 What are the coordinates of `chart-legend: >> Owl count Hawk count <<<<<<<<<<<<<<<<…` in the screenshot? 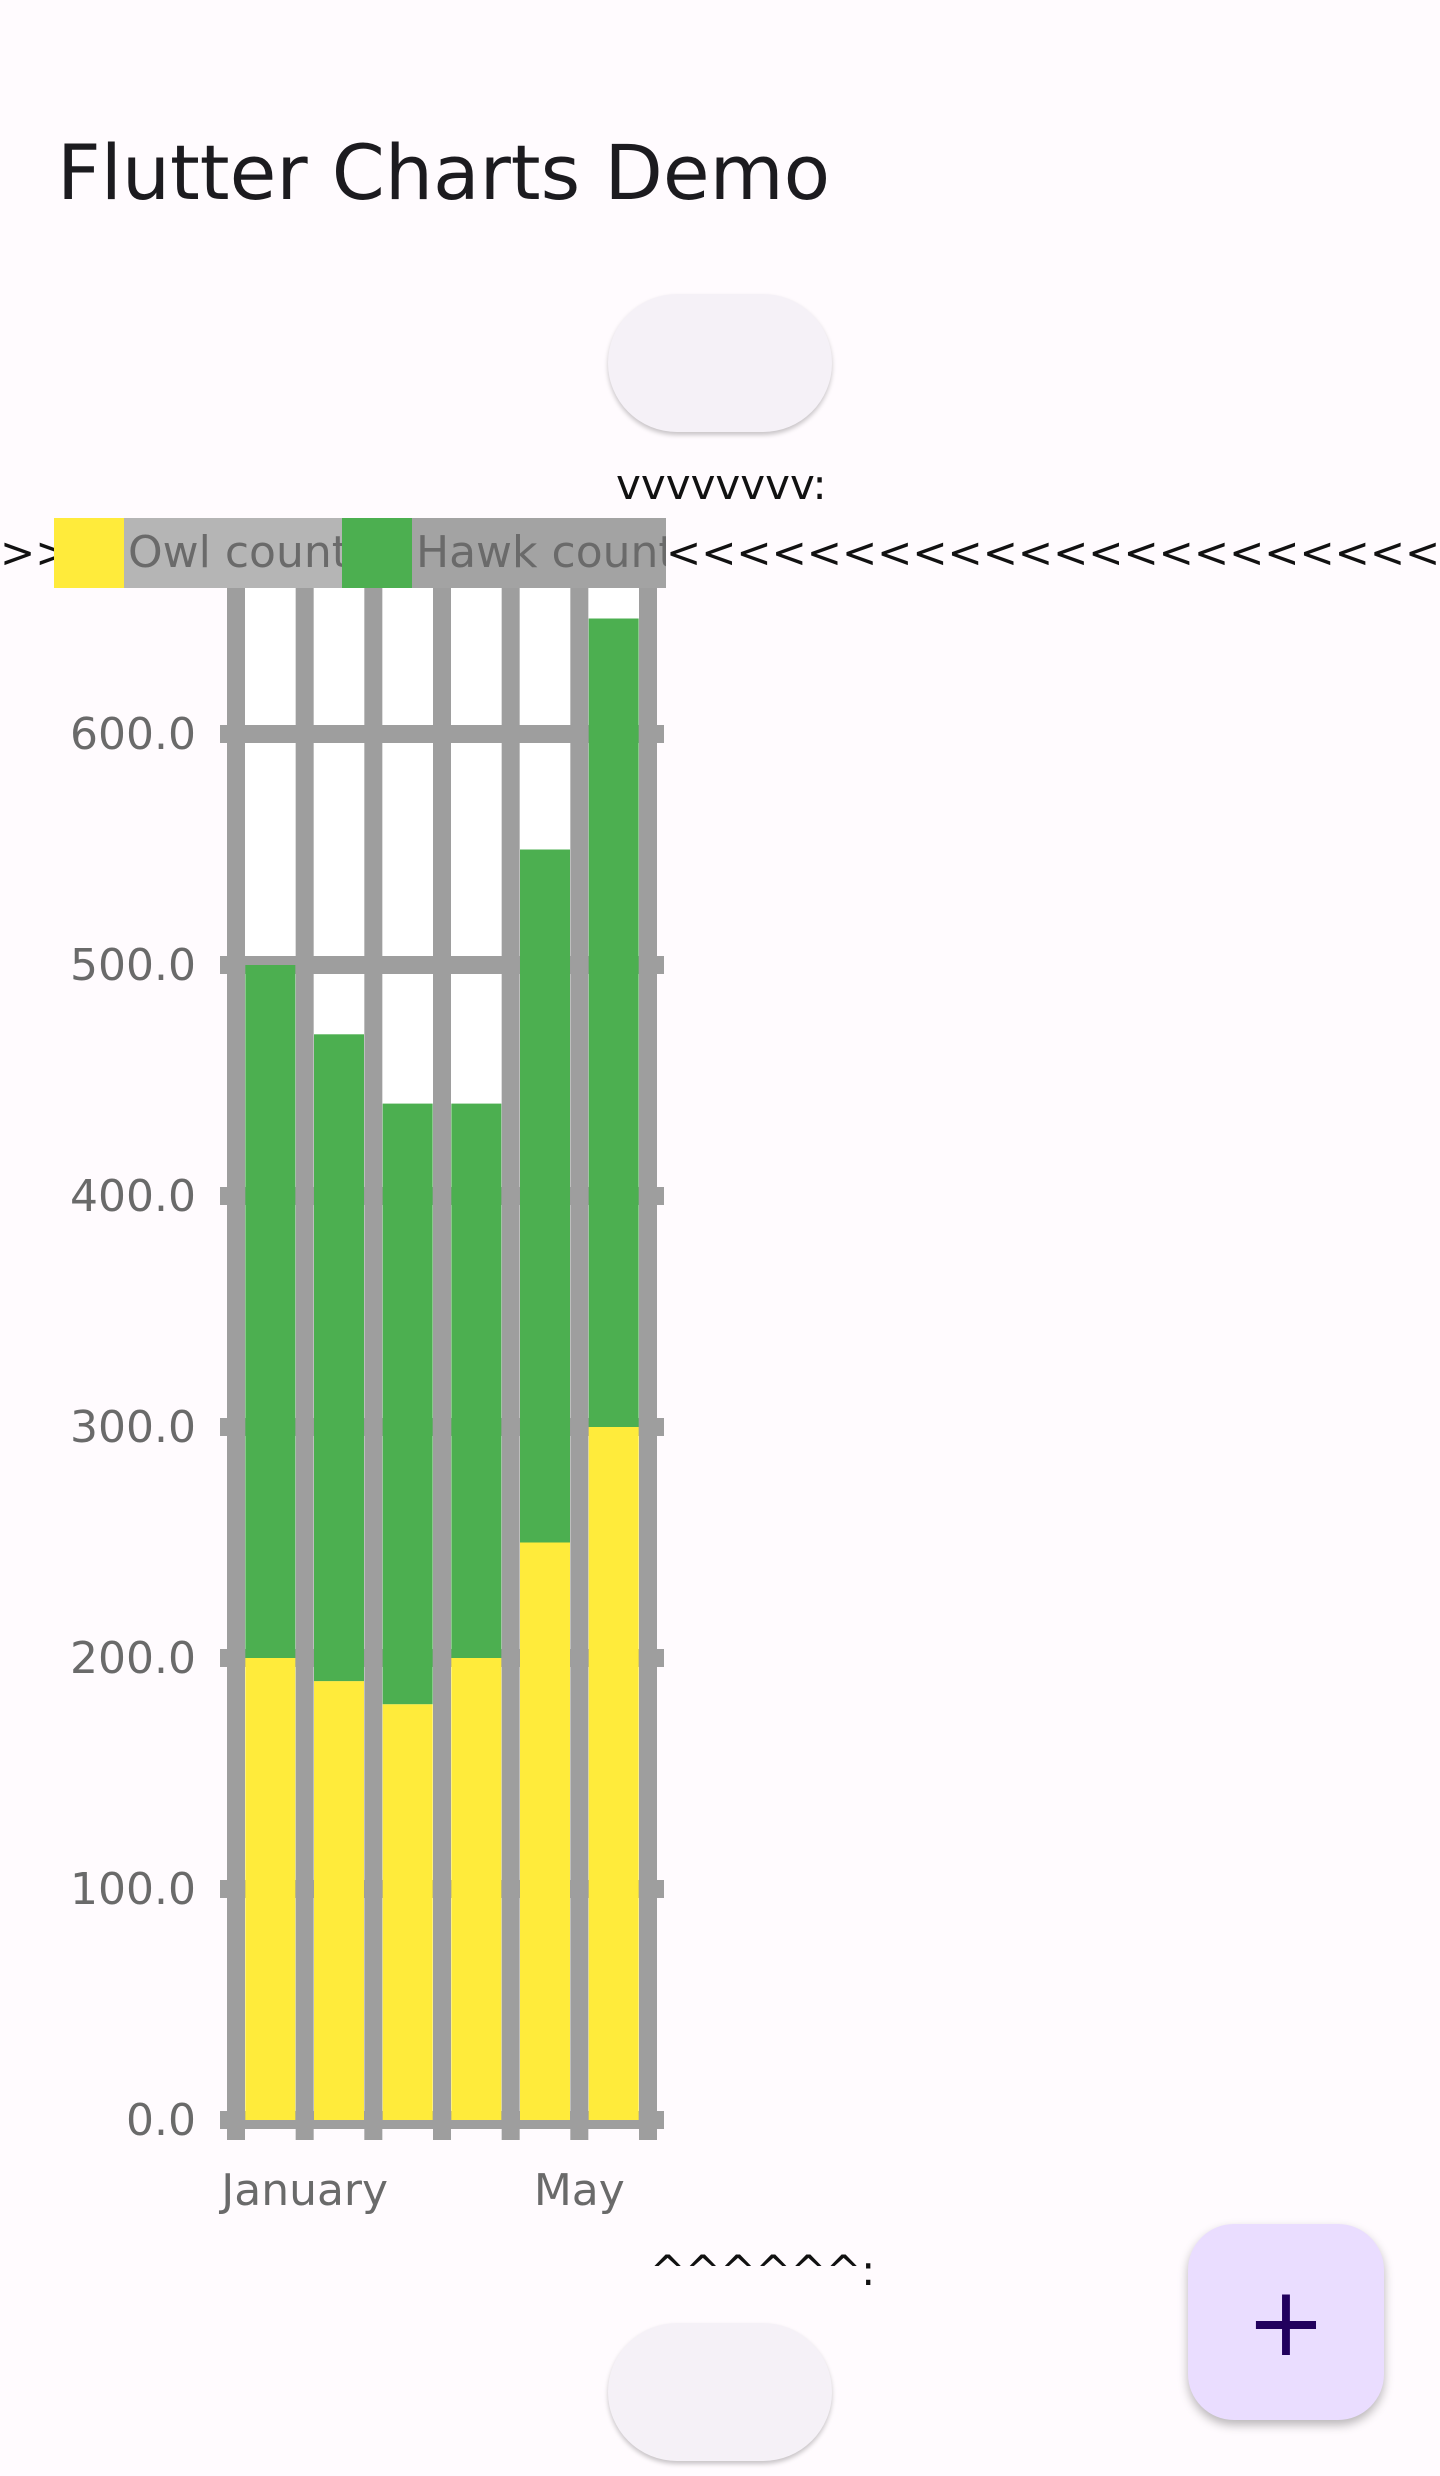 It's located at (720, 553).